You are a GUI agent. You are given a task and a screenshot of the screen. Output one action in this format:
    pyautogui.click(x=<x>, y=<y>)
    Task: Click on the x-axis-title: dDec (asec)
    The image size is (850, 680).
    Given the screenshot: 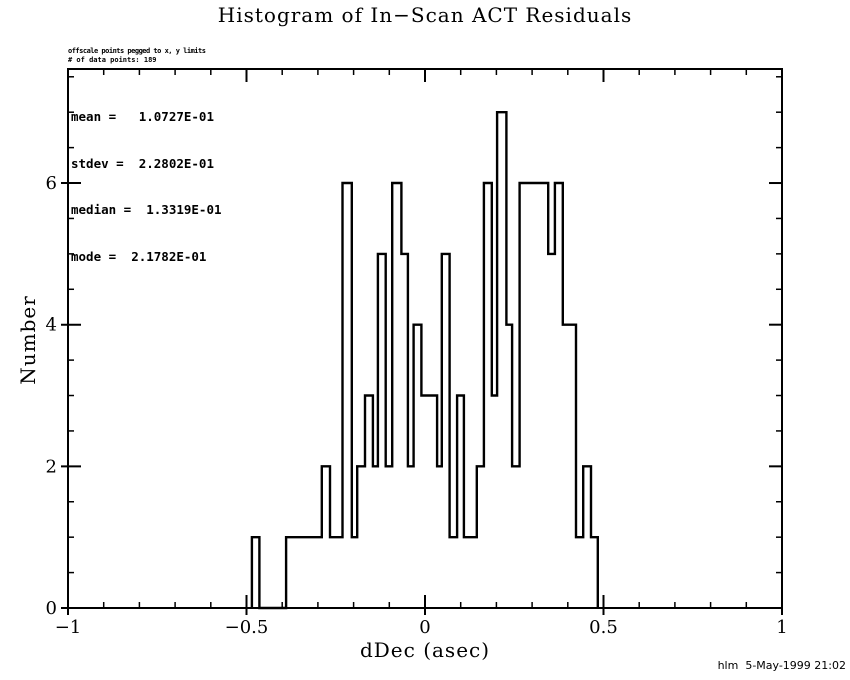 What is the action you would take?
    pyautogui.click(x=425, y=650)
    